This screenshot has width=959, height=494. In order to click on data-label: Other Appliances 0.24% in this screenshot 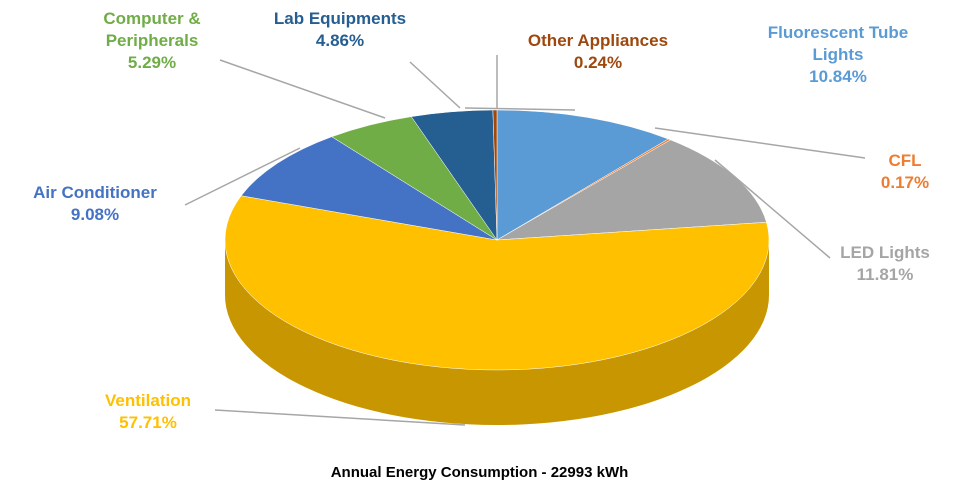, I will do `click(598, 52)`.